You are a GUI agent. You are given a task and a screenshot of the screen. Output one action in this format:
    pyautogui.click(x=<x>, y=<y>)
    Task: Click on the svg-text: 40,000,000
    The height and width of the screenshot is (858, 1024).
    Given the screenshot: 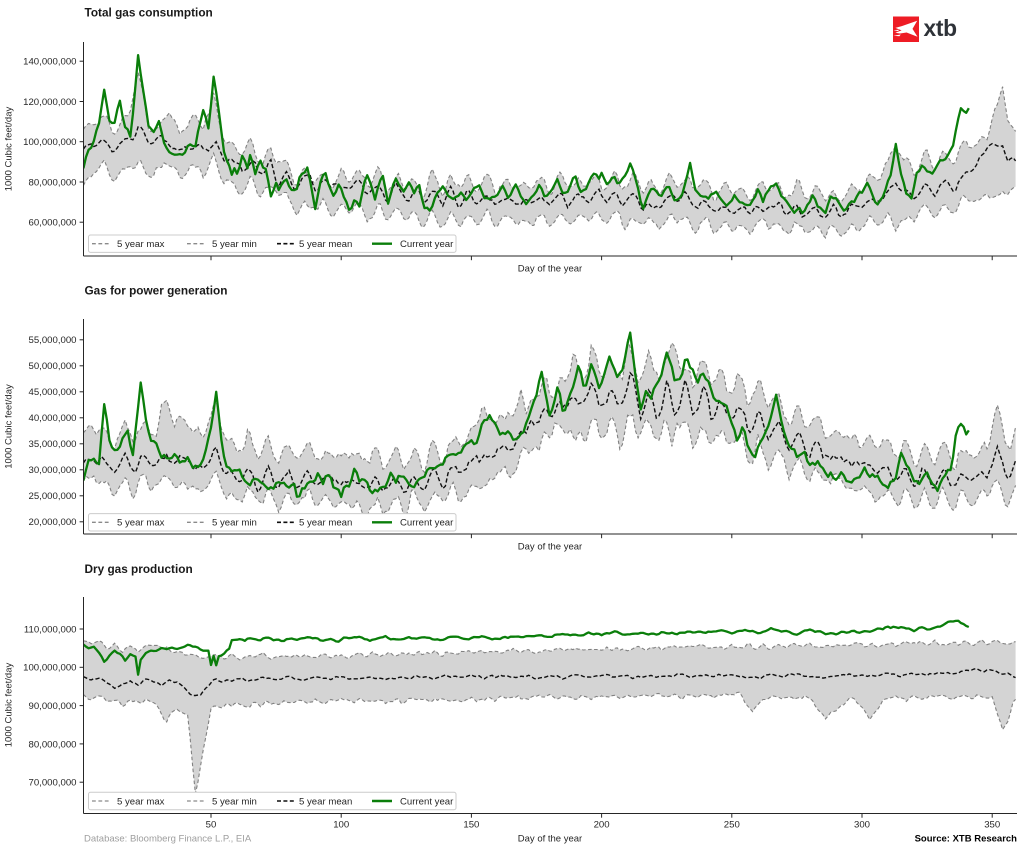 What is the action you would take?
    pyautogui.click(x=52, y=418)
    